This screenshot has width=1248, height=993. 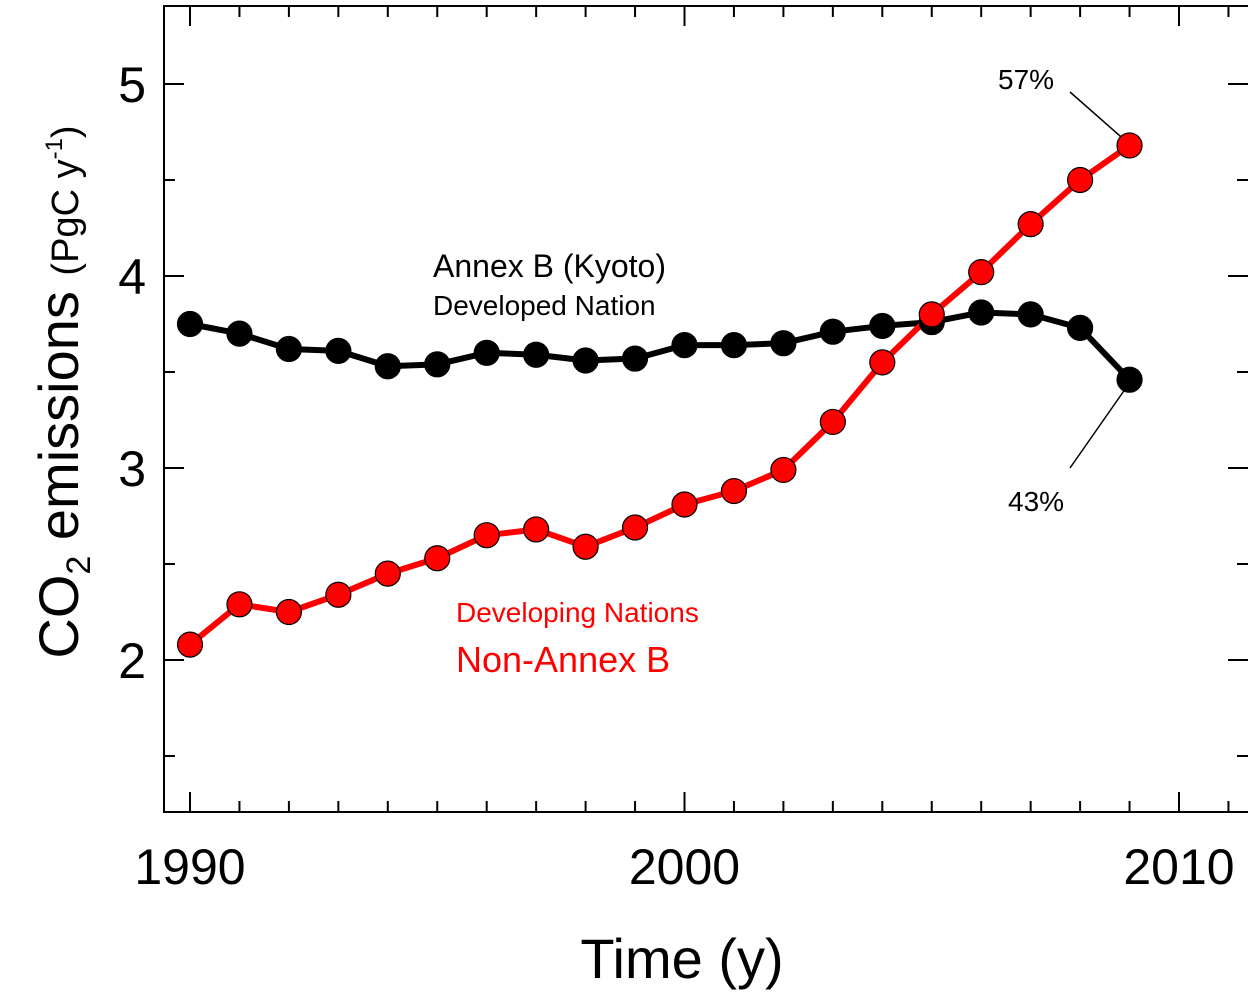 I want to click on pct-annex-leader, so click(x=1099, y=426).